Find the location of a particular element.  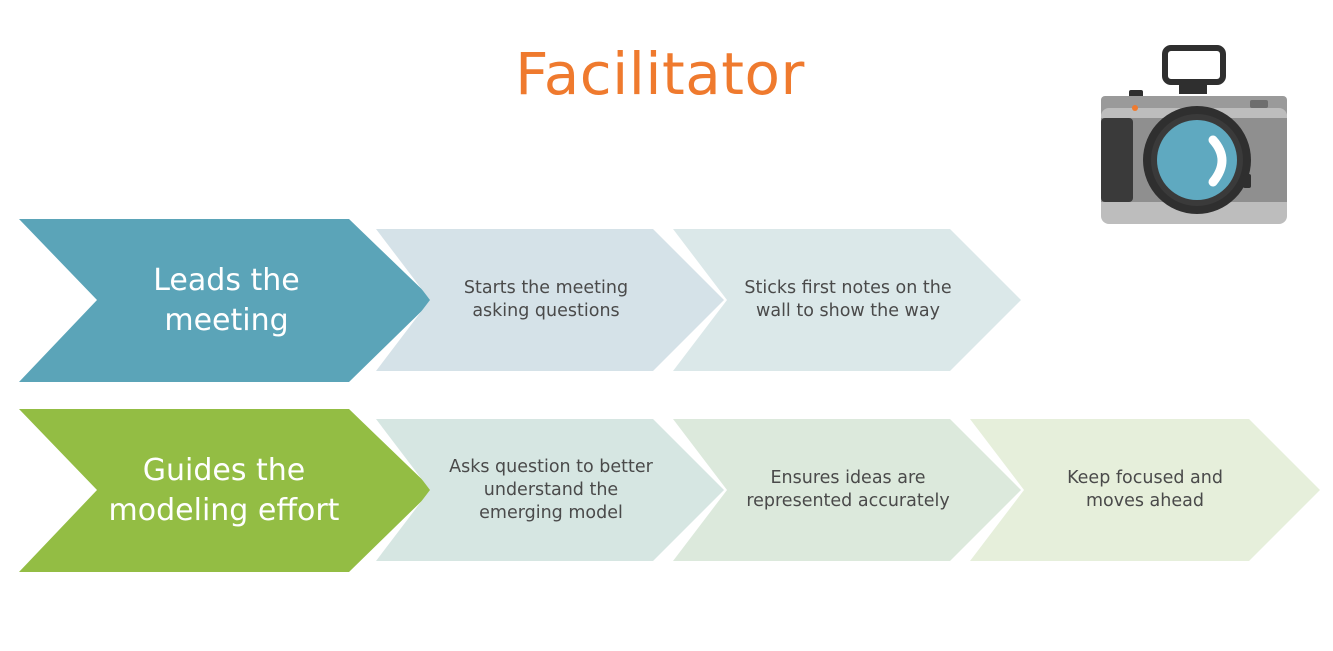

row-1-head-label: Leads the meeting is located at coordinates (226, 300).